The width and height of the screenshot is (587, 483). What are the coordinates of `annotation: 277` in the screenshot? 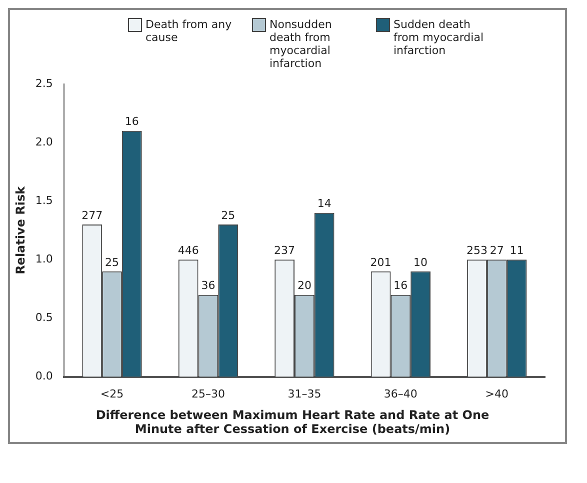 It's located at (92, 215).